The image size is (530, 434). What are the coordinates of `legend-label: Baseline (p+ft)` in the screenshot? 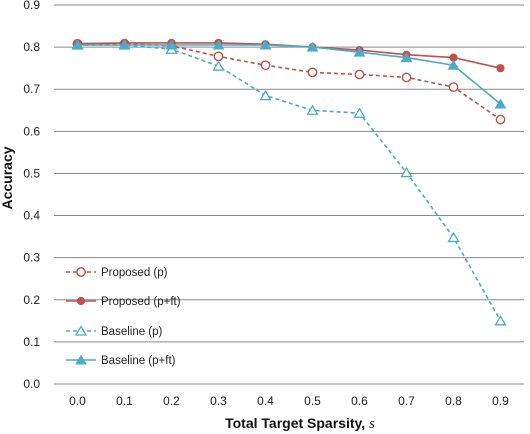 It's located at (138, 361).